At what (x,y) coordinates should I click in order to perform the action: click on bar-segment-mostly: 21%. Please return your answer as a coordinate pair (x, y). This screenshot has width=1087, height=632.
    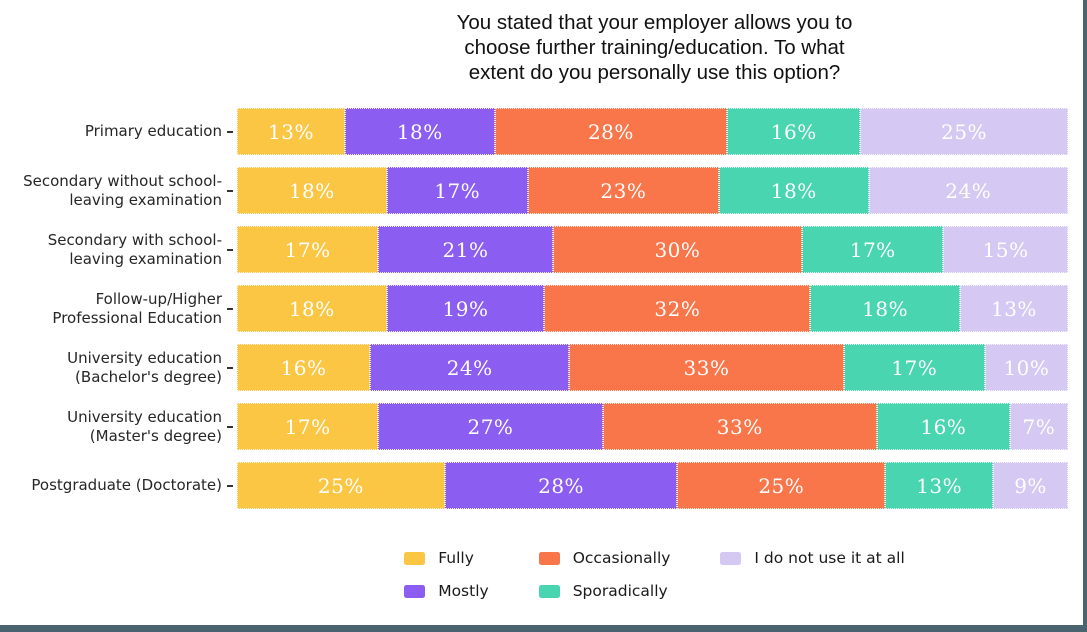
    Looking at the image, I should click on (465, 249).